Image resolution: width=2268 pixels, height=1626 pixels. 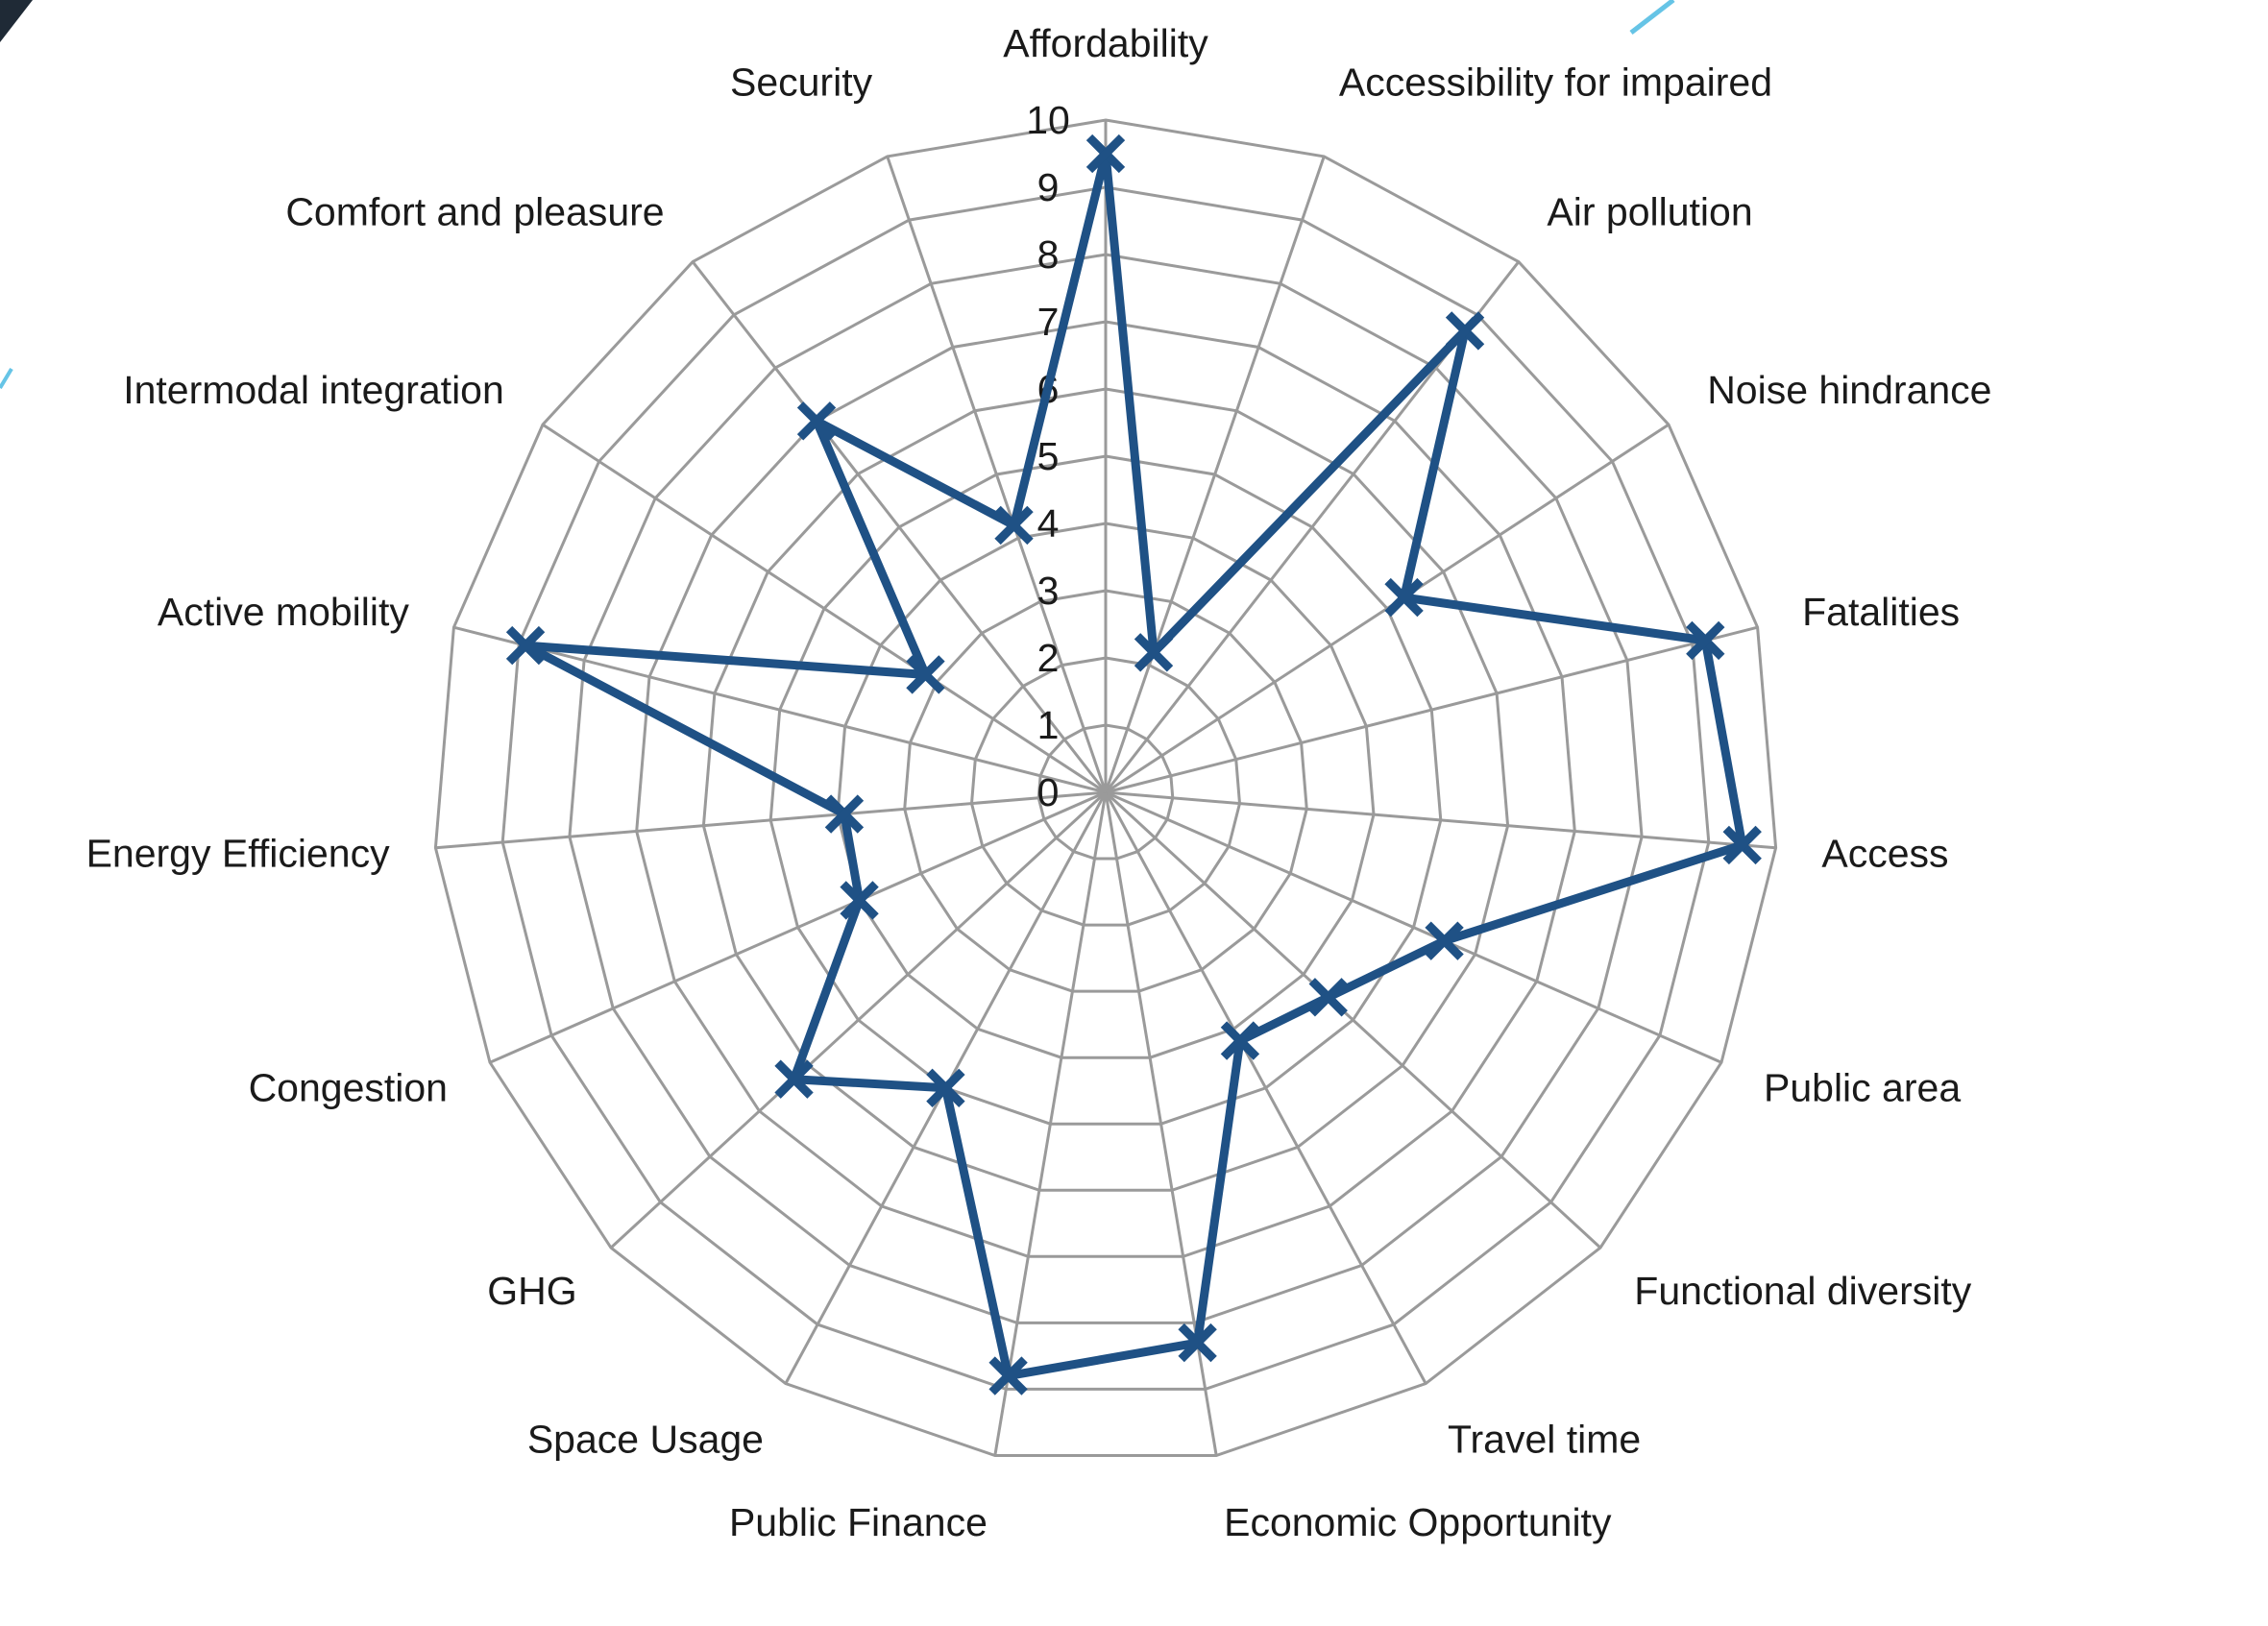 What do you see at coordinates (531, 1291) in the screenshot?
I see `category-label: GHG` at bounding box center [531, 1291].